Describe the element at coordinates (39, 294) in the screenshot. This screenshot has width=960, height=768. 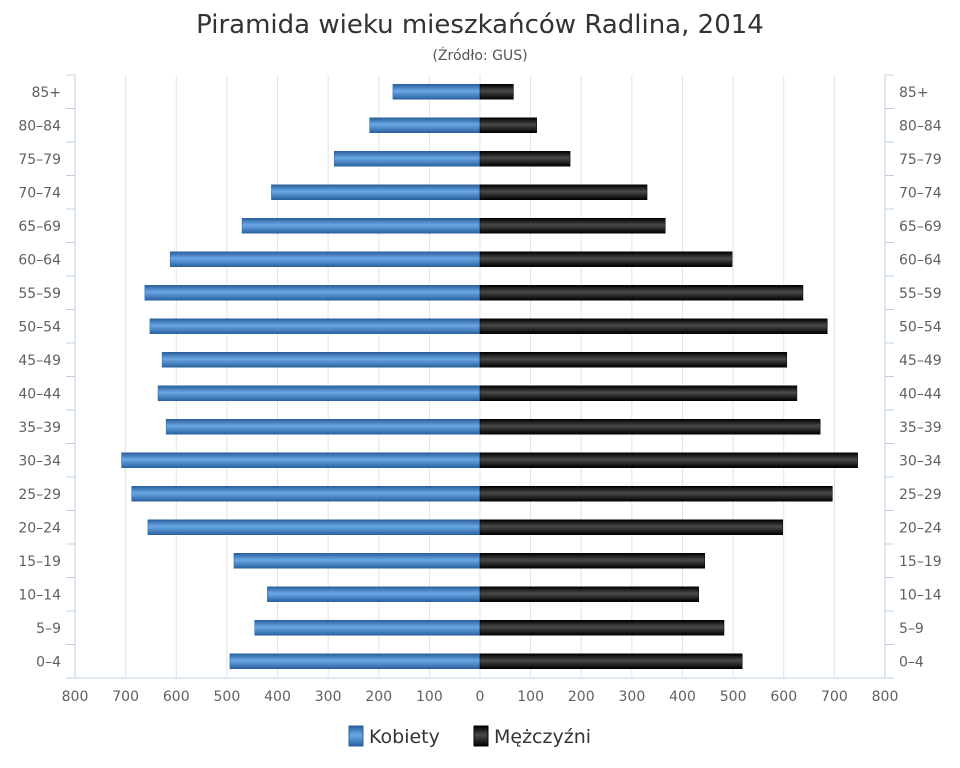
I see `y-tick-label-left: 55–59` at that location.